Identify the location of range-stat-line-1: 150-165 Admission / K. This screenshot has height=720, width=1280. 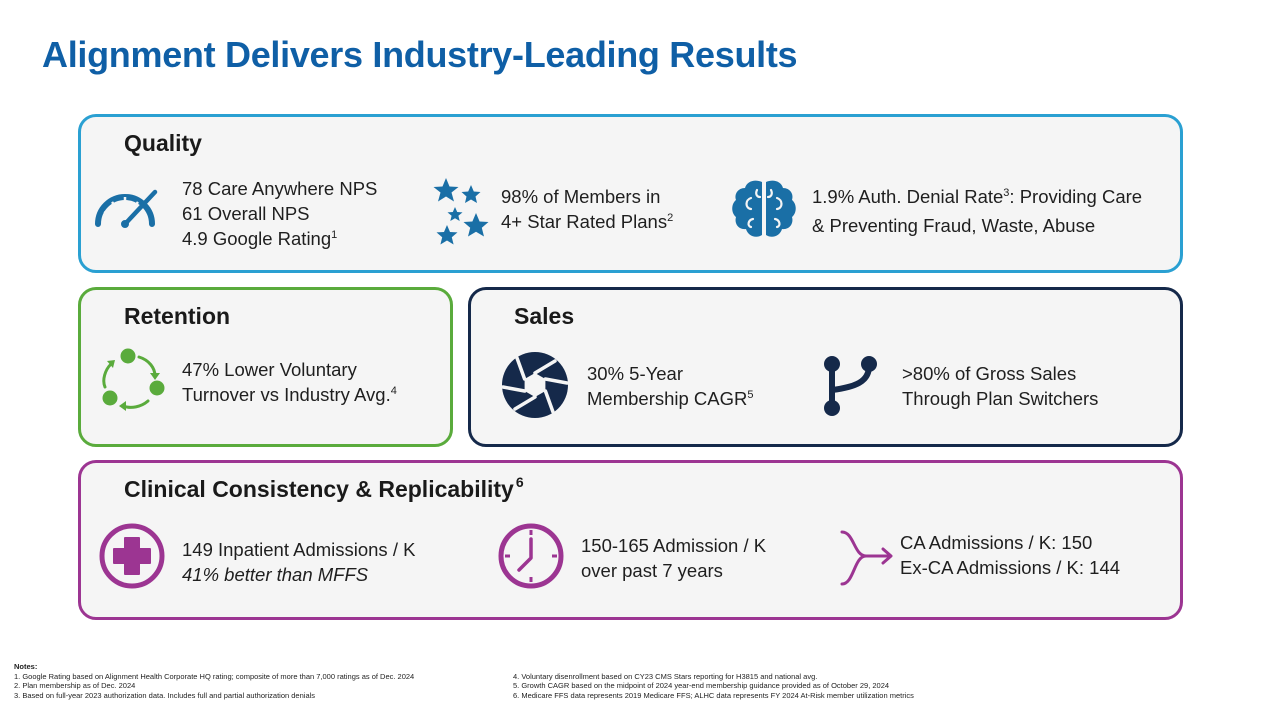
(674, 545).